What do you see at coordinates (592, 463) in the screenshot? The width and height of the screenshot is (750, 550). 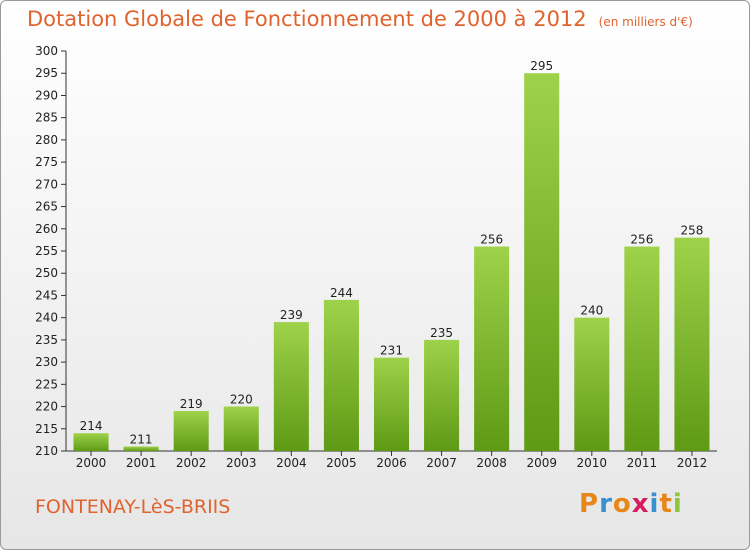 I see `x-tick-label: 2010` at bounding box center [592, 463].